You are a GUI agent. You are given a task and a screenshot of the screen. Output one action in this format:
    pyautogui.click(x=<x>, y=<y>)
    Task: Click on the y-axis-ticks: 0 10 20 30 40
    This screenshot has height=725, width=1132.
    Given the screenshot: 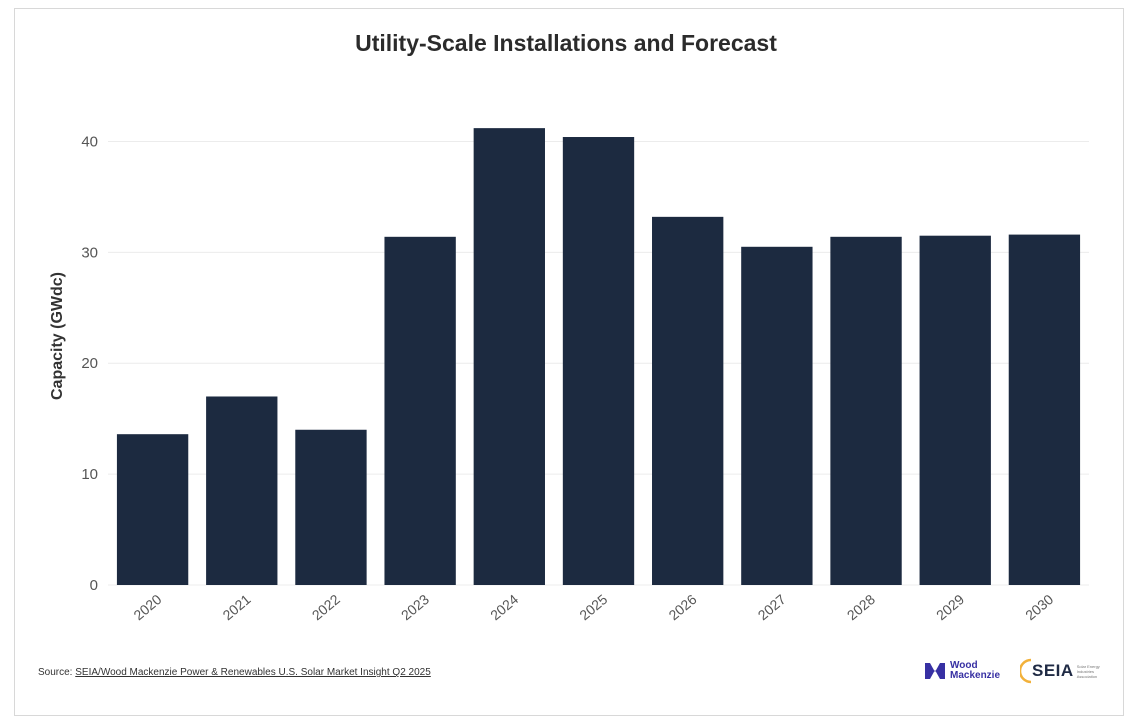 What is the action you would take?
    pyautogui.click(x=89, y=363)
    